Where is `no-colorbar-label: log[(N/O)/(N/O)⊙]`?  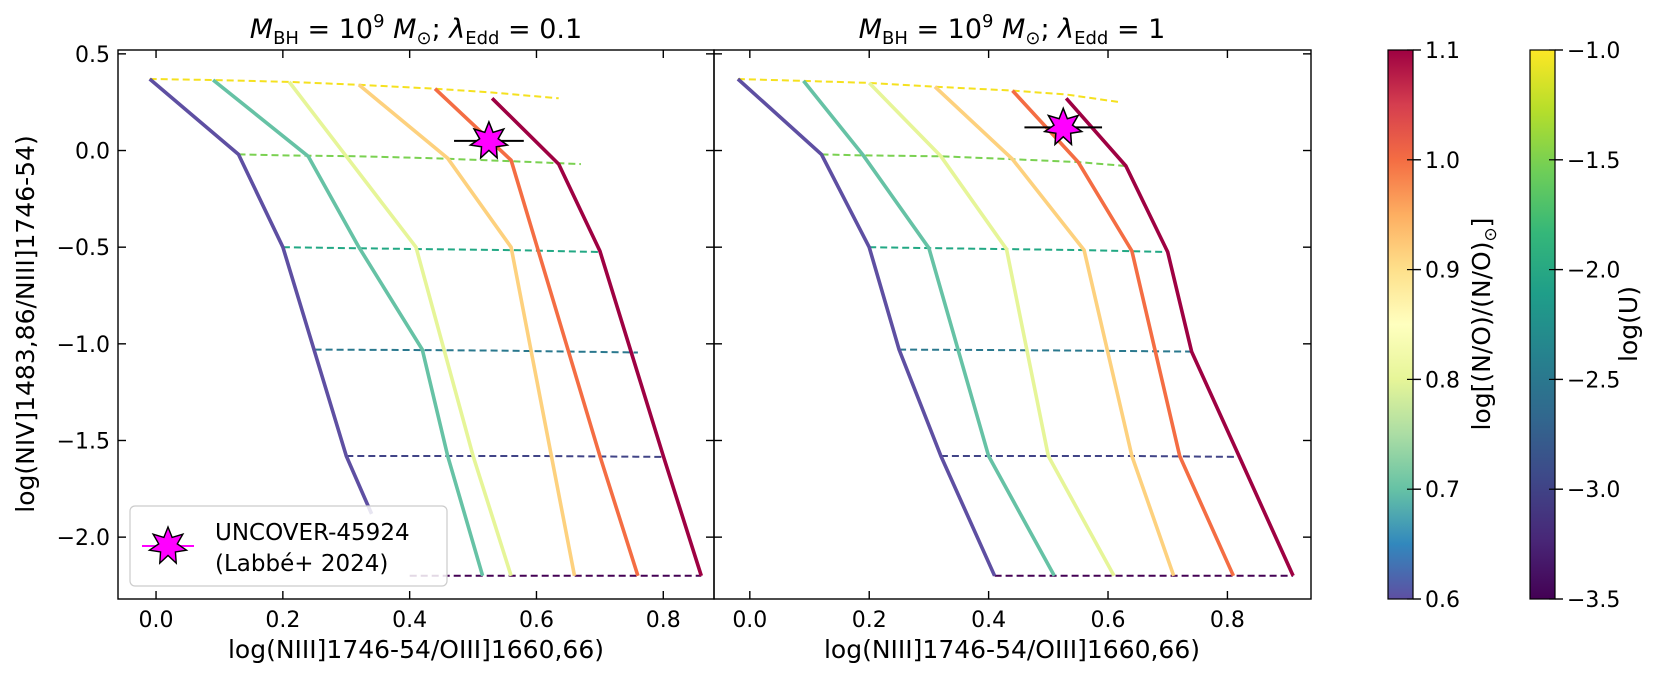 no-colorbar-label: log[(N/O)/(N/O)⊙] is located at coordinates (1484, 324).